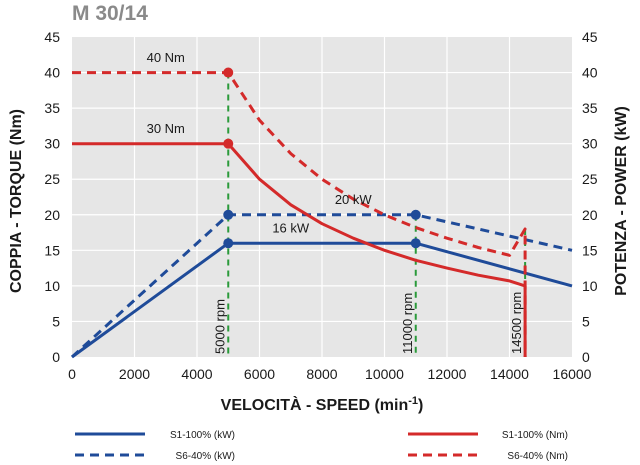 This screenshot has height=465, width=640. What do you see at coordinates (586, 357) in the screenshot?
I see `y-tick-label-right: 0` at bounding box center [586, 357].